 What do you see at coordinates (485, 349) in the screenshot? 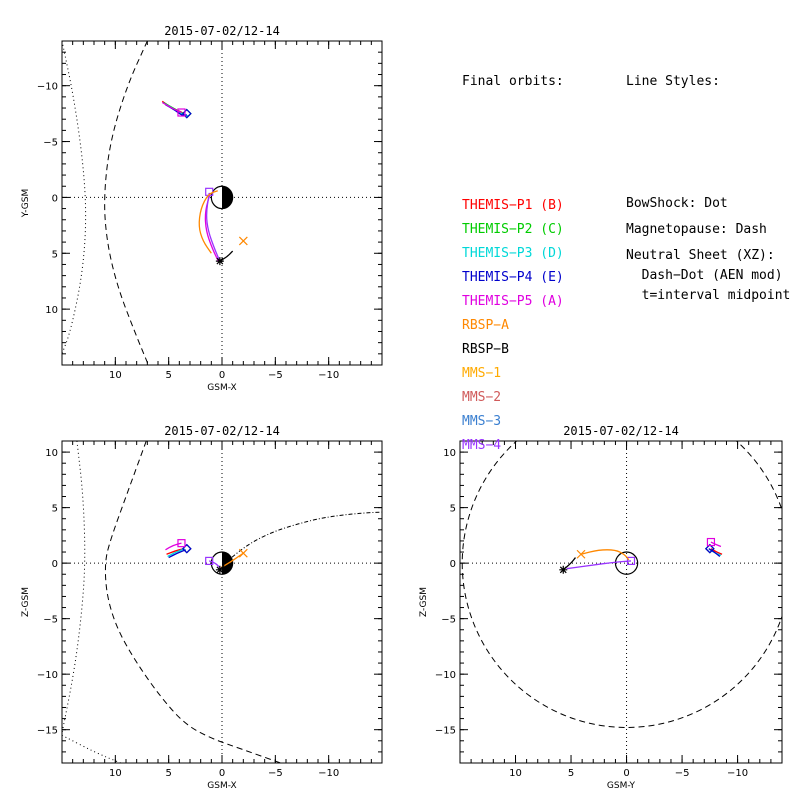
I see `legend-item-orbit: RBSP−B` at bounding box center [485, 349].